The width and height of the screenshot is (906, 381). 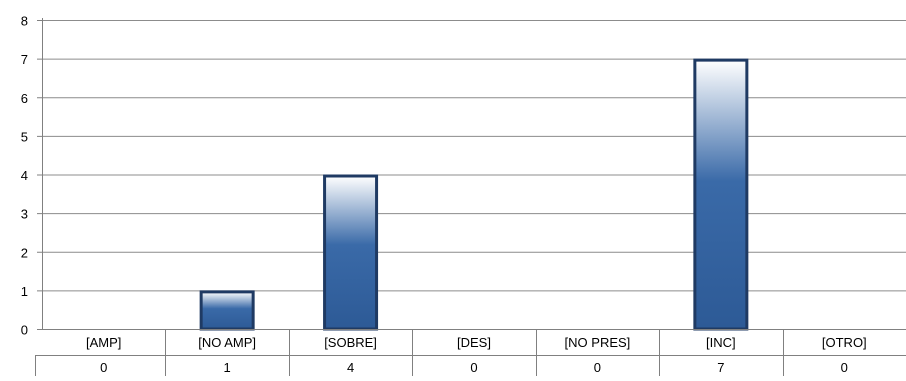 What do you see at coordinates (24, 98) in the screenshot?
I see `y-tick-label: 6` at bounding box center [24, 98].